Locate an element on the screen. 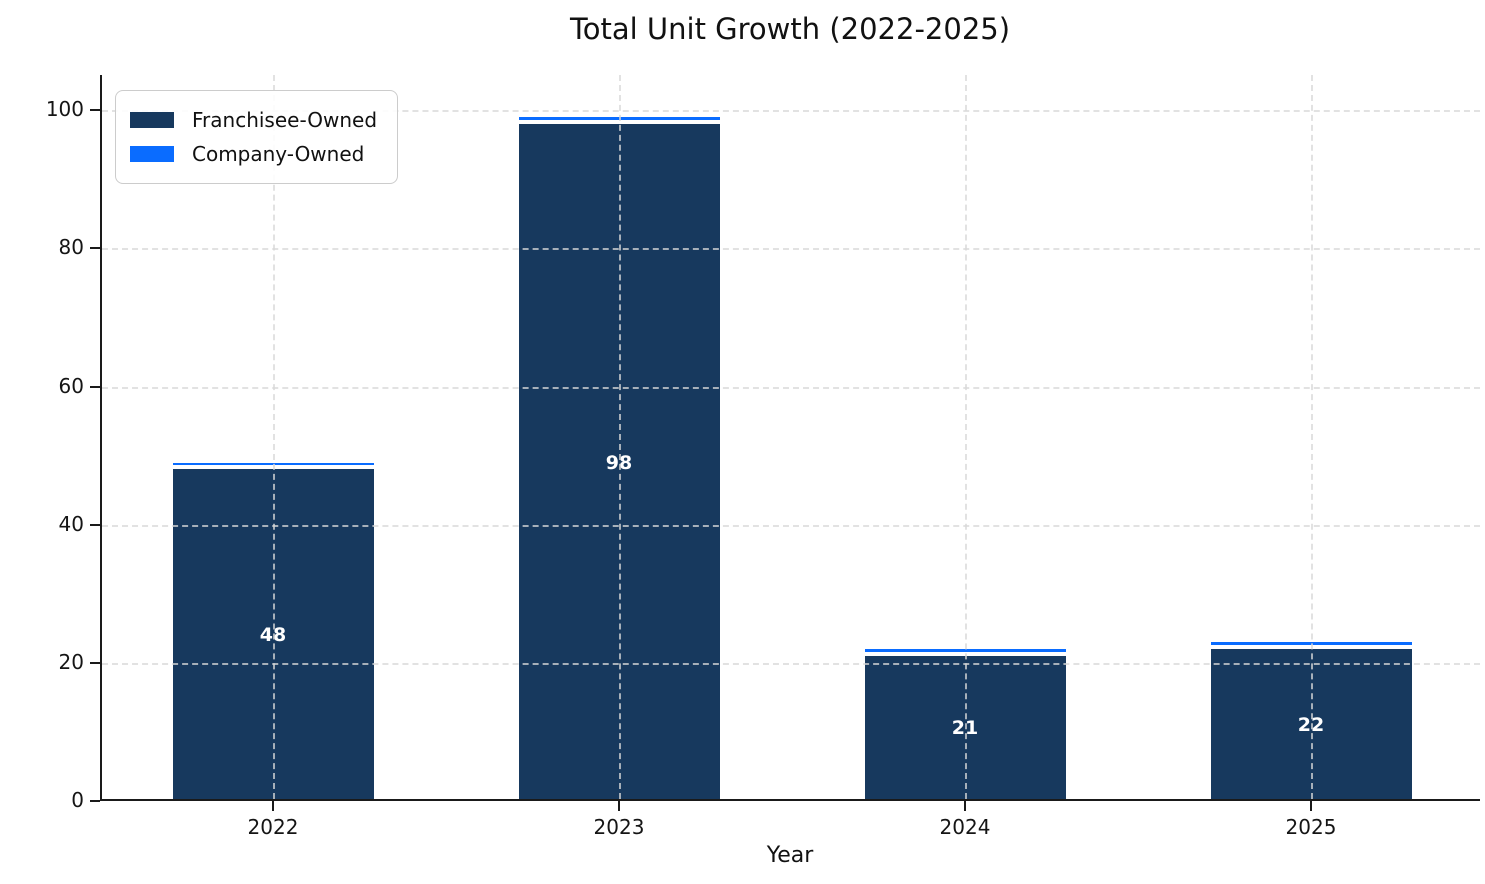 The width and height of the screenshot is (1485, 884). x-tick-label-2025: 2025 is located at coordinates (1311, 827).